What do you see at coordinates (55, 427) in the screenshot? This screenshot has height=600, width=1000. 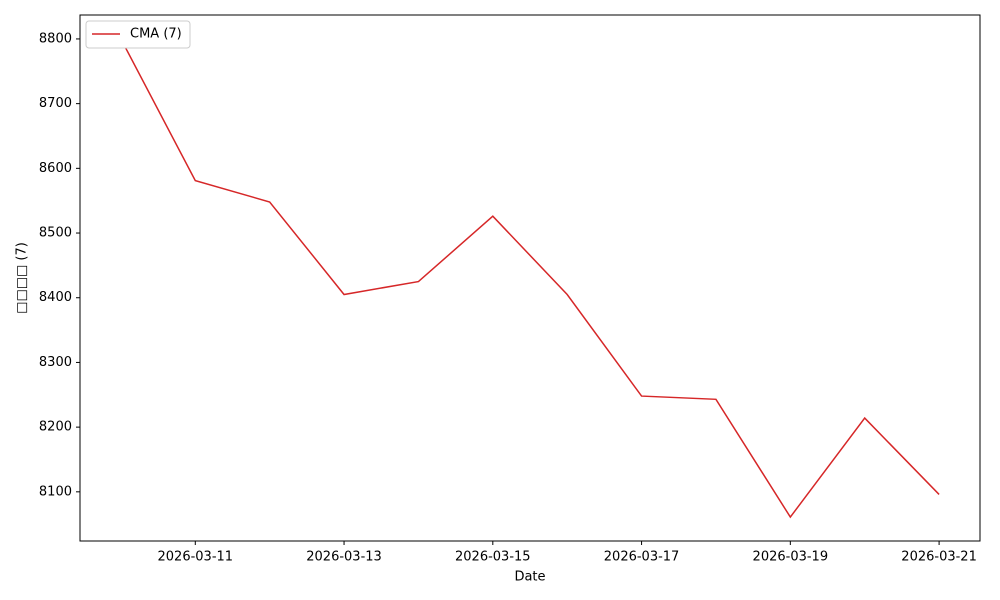 I see `y-tick-label: 8200` at bounding box center [55, 427].